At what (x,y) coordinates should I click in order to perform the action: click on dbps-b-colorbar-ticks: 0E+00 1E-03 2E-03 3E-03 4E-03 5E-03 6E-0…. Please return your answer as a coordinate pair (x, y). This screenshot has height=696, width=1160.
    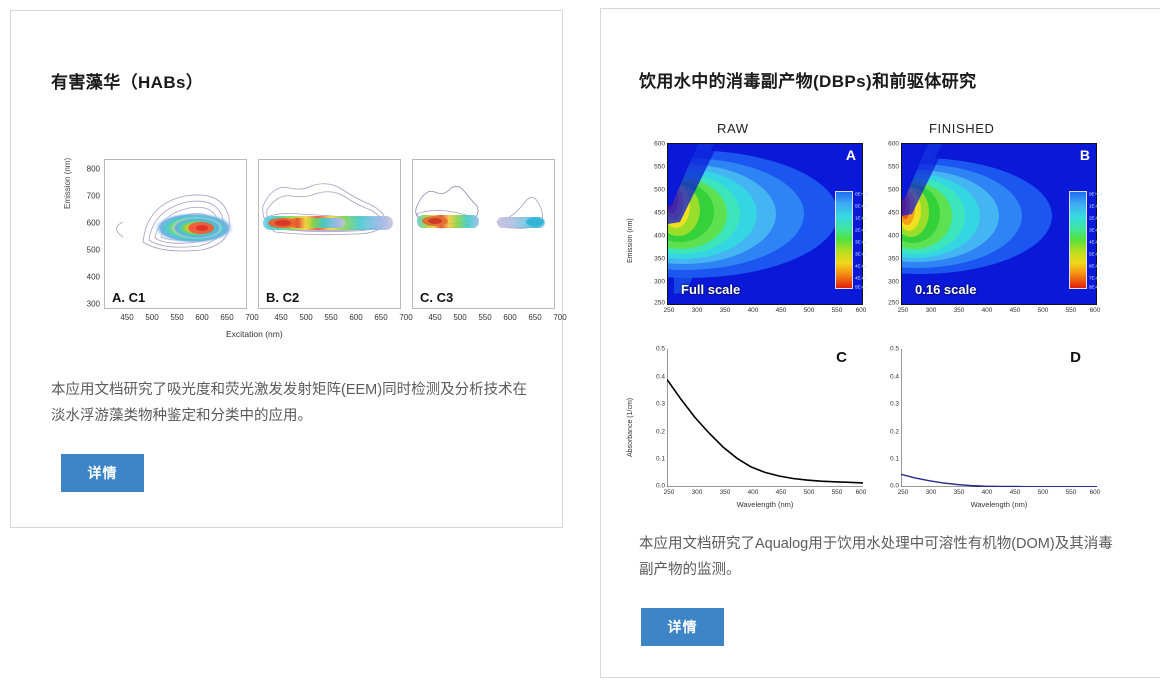
    Looking at the image, I should click on (1104, 241).